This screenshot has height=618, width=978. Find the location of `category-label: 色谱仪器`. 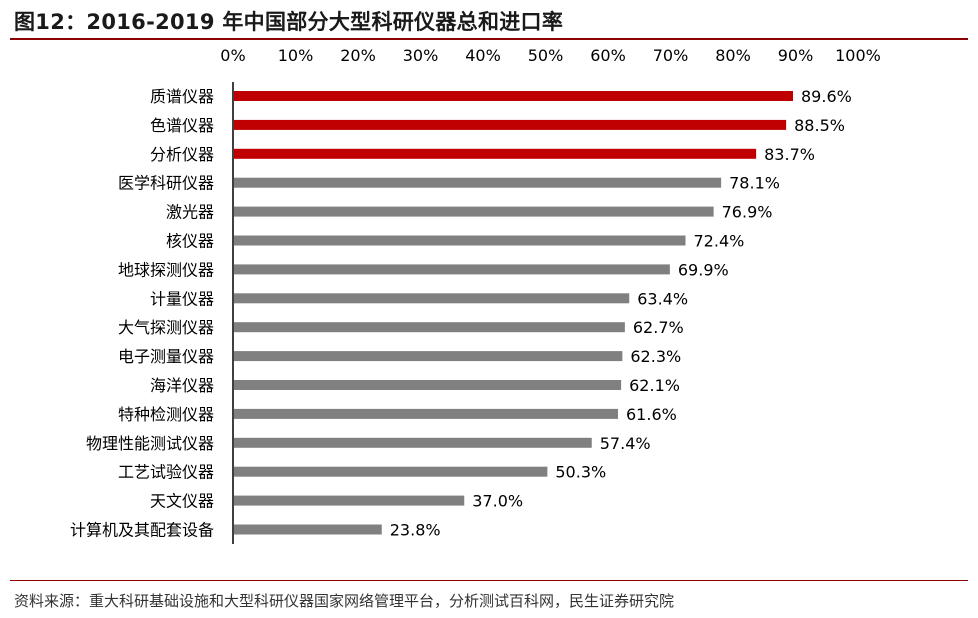

category-label: 色谱仪器 is located at coordinates (182, 125).